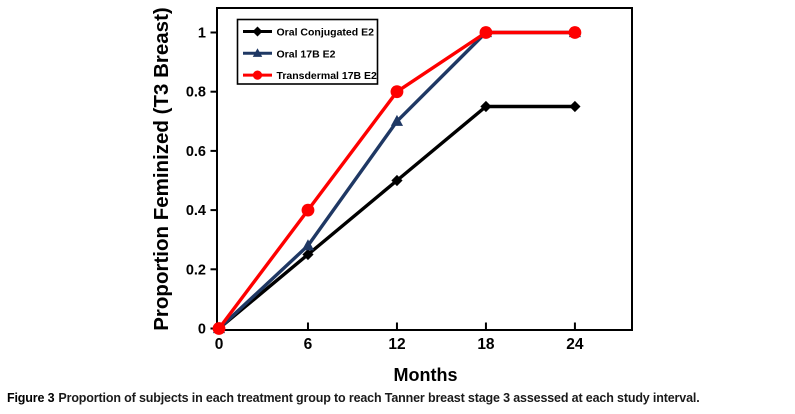 The width and height of the screenshot is (795, 414). What do you see at coordinates (219, 344) in the screenshot?
I see `x-tick-label: 0` at bounding box center [219, 344].